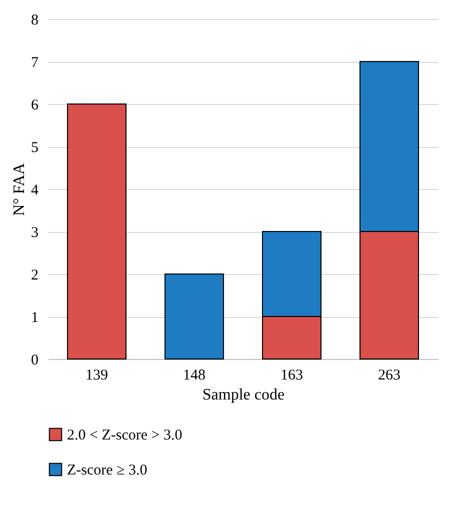  I want to click on y-tick-label: 3, so click(34, 233).